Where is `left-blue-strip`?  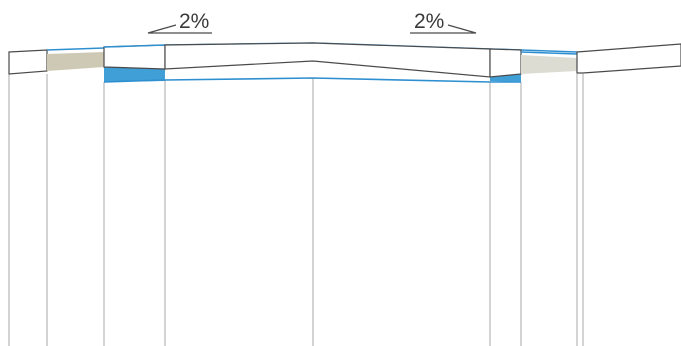
left-blue-strip is located at coordinates (134, 74).